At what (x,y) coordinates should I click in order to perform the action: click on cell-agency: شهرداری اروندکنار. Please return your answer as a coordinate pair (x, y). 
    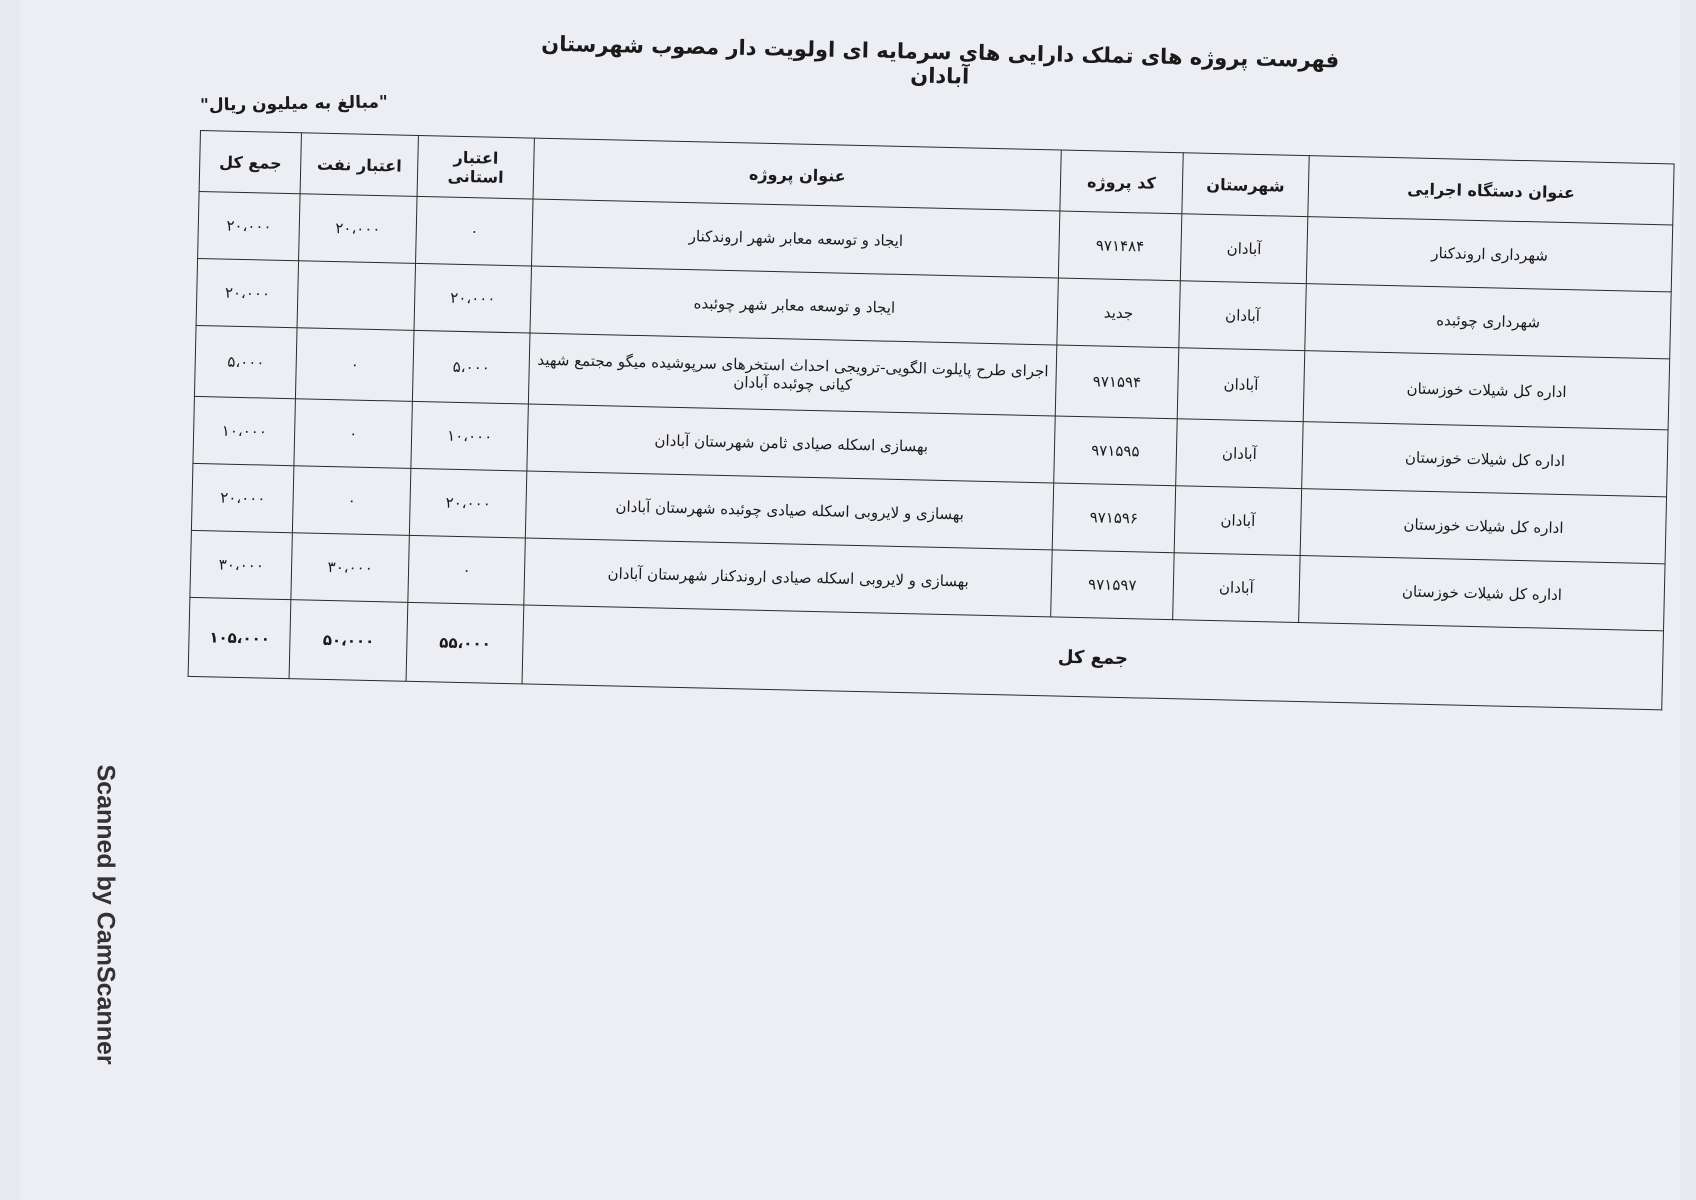
    Looking at the image, I should click on (1489, 254).